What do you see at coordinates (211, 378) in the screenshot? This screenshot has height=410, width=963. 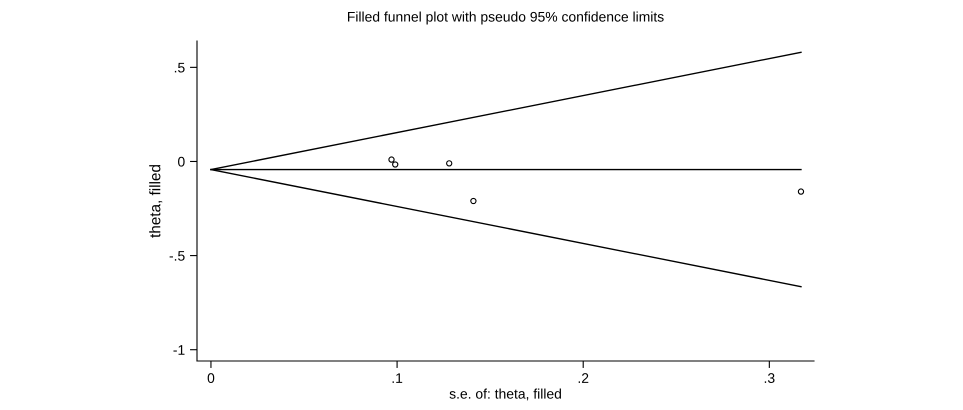 I see `x-tick-label: 0` at bounding box center [211, 378].